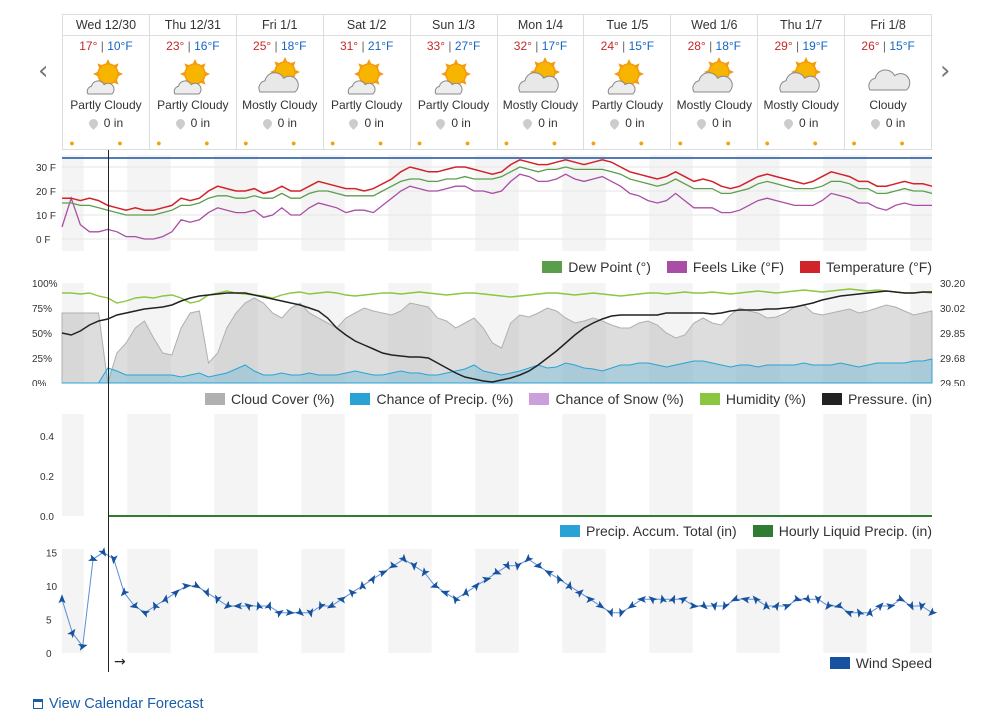 The width and height of the screenshot is (988, 726). I want to click on legend-label: Pressure. (in), so click(889, 399).